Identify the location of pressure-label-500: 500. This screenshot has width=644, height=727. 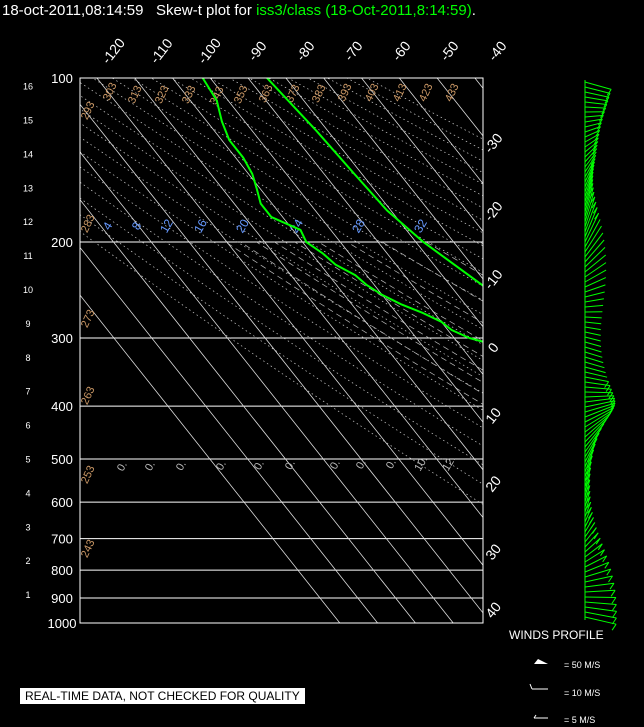
(62, 459).